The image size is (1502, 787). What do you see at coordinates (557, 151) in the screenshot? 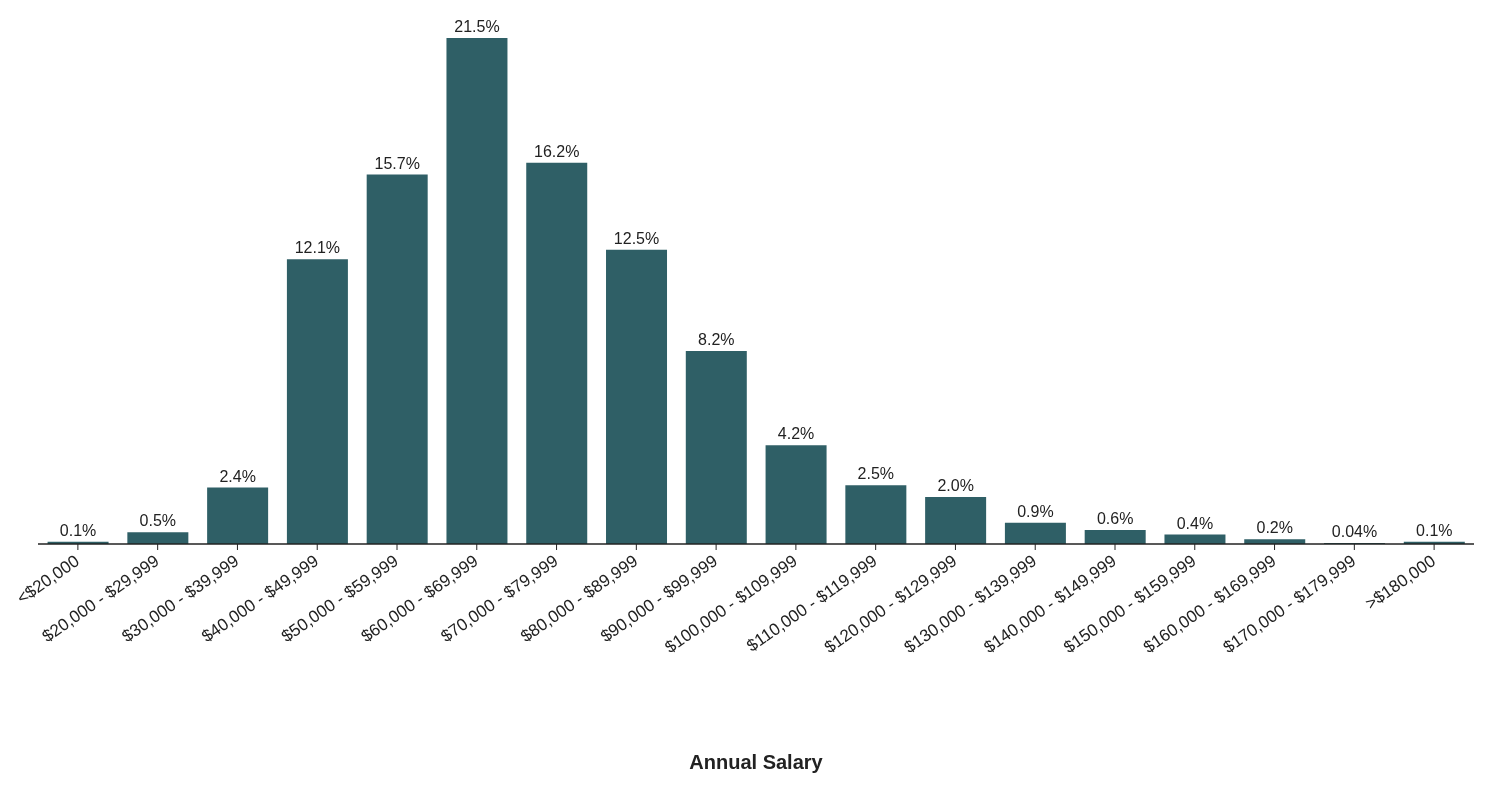
I see `data-label: 16.2%` at bounding box center [557, 151].